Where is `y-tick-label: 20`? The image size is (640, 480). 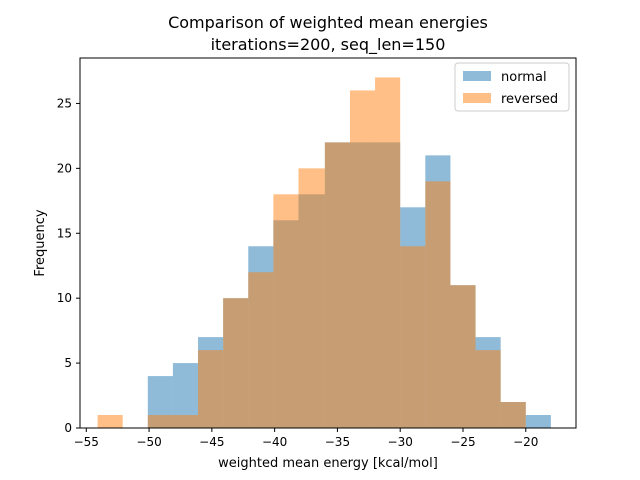 y-tick-label: 20 is located at coordinates (64, 168).